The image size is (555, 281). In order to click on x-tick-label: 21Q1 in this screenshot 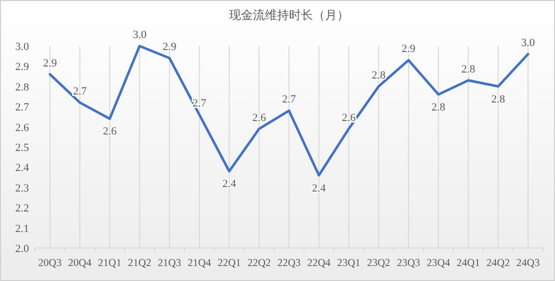, I will do `click(110, 263)`.